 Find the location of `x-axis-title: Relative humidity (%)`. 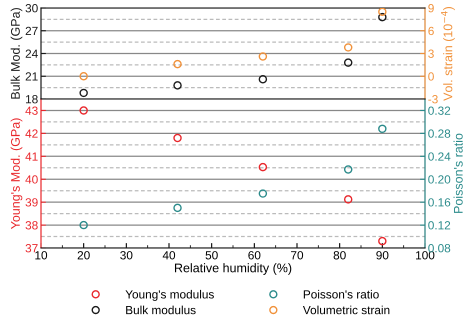

x-axis-title: Relative humidity (%) is located at coordinates (233, 269).